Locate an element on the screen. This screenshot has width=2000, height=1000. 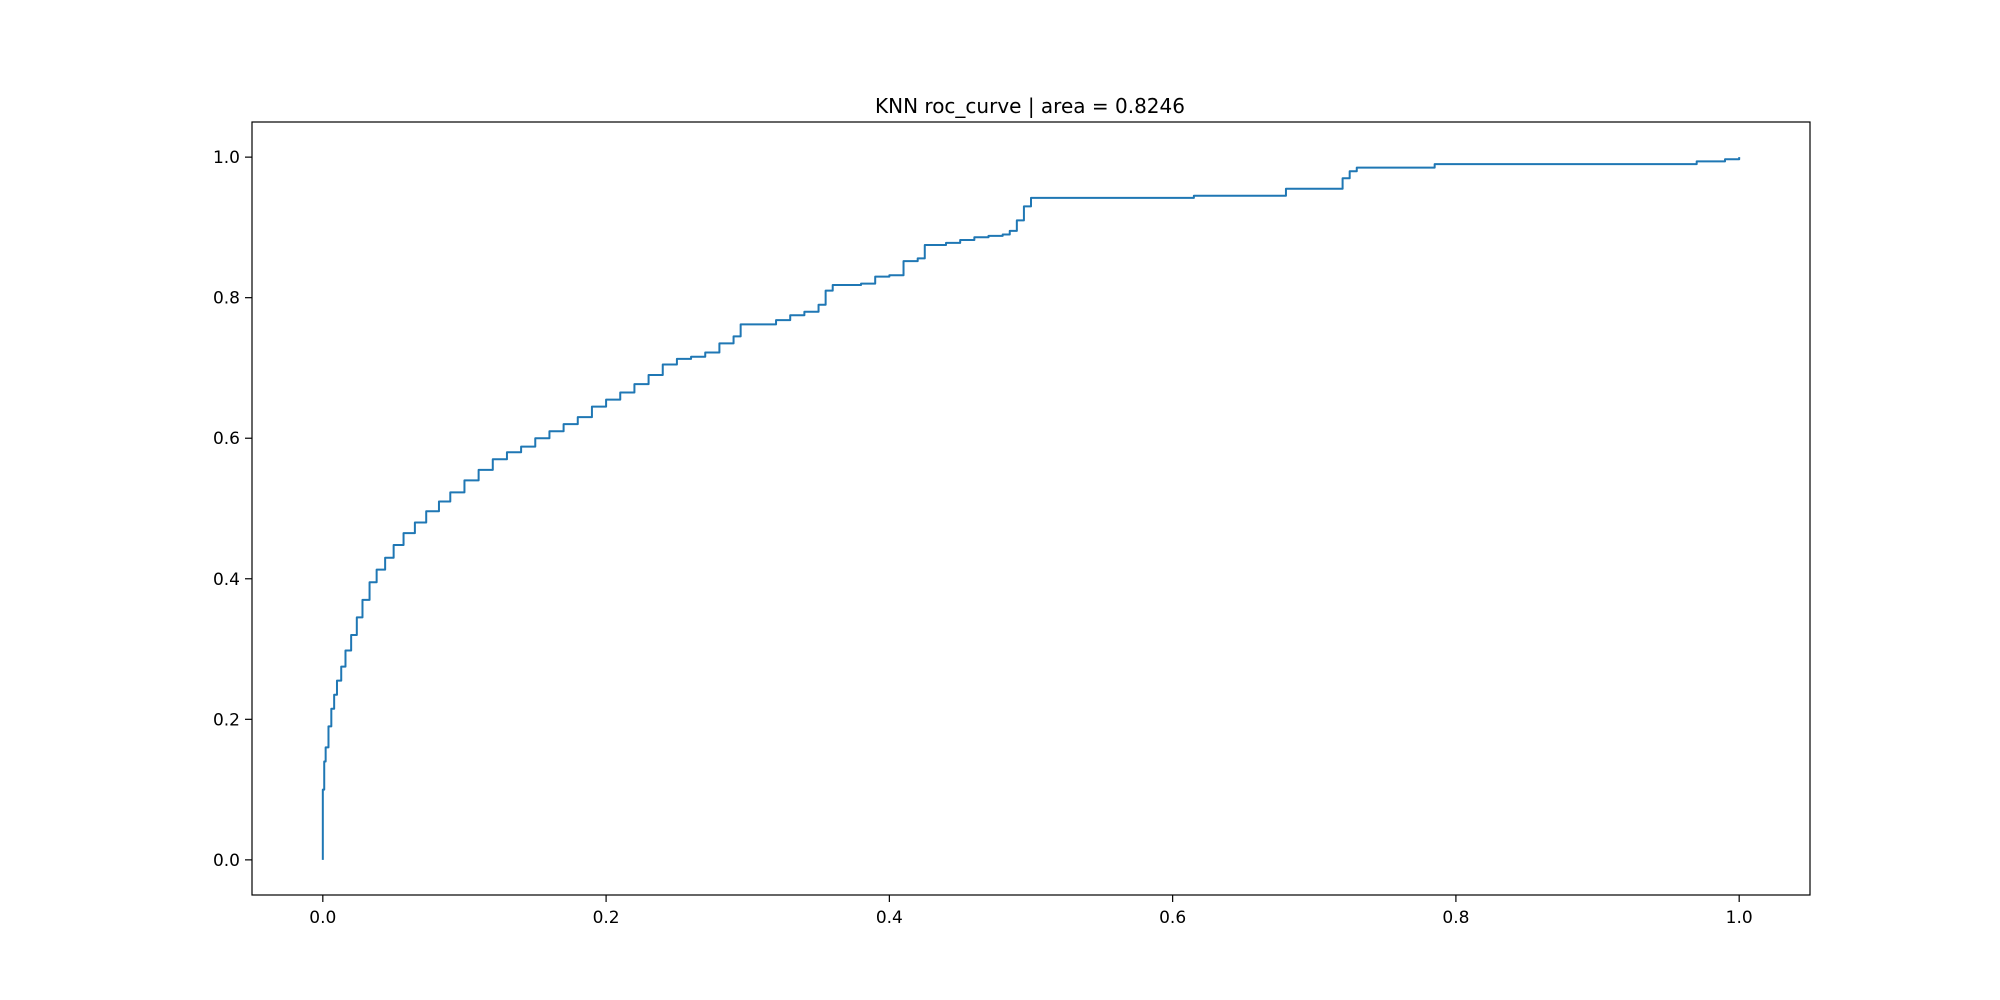
x-tick-label: 1.0 is located at coordinates (1739, 918).